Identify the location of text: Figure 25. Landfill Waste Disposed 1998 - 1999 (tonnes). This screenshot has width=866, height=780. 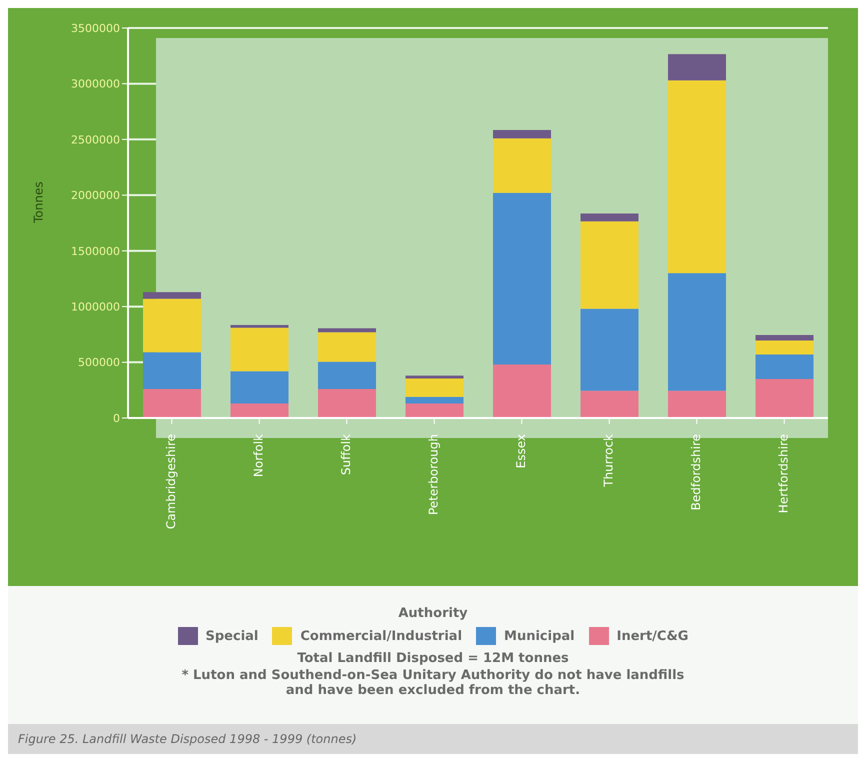
(433, 739).